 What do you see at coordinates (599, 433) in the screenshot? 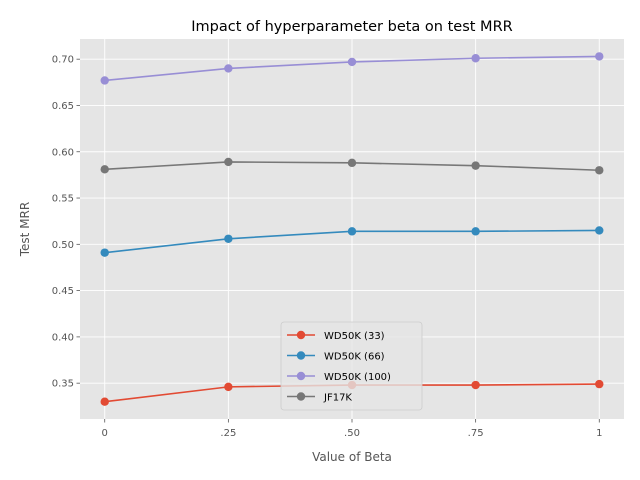
I see `x-tick-label: 1` at bounding box center [599, 433].